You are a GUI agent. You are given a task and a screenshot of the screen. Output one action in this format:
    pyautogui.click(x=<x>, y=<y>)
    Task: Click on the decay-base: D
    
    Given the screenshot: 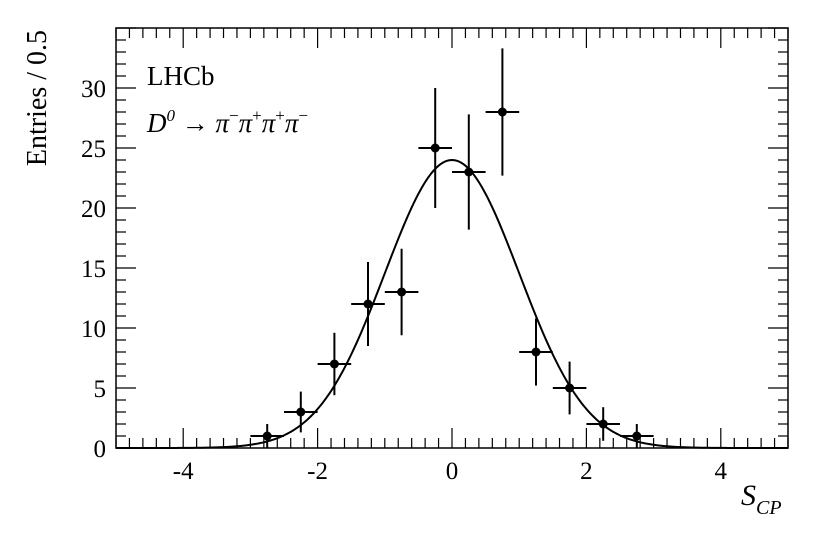 What is the action you would take?
    pyautogui.click(x=156, y=123)
    